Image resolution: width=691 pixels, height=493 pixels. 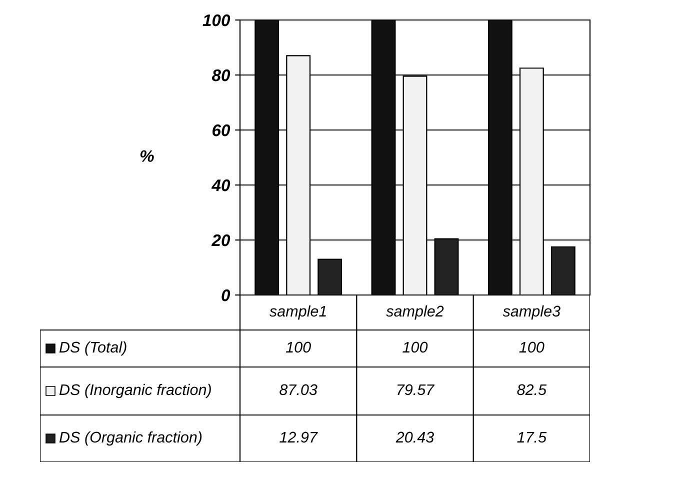 What do you see at coordinates (298, 312) in the screenshot?
I see `x-tick-label: sample1` at bounding box center [298, 312].